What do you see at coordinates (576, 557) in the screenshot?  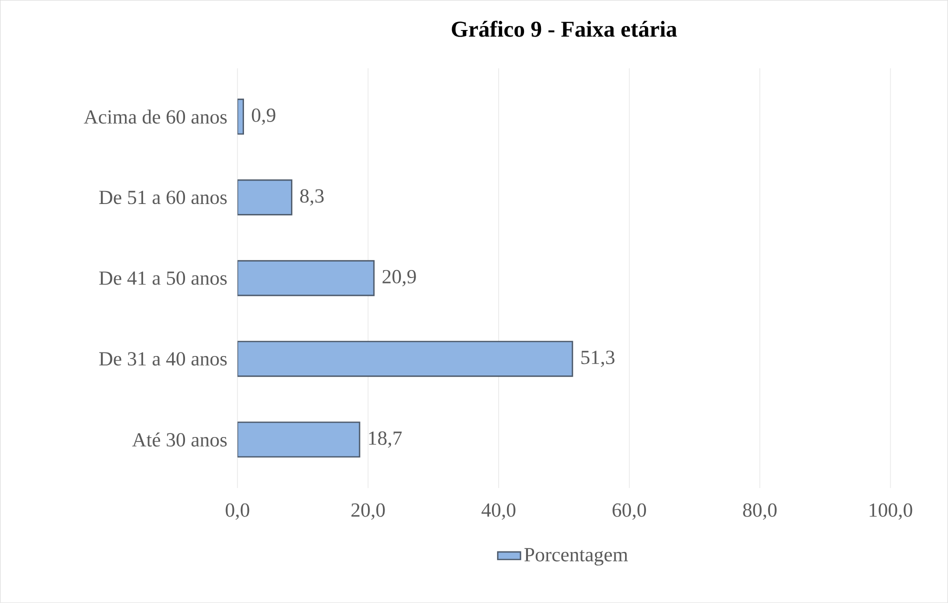 I see `legend-label: Porcentagem` at bounding box center [576, 557].